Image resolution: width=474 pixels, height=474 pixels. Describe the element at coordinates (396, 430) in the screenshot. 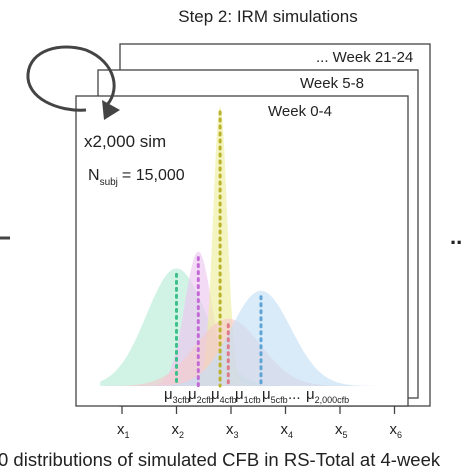

I see `x-tick-label-6: x6` at that location.